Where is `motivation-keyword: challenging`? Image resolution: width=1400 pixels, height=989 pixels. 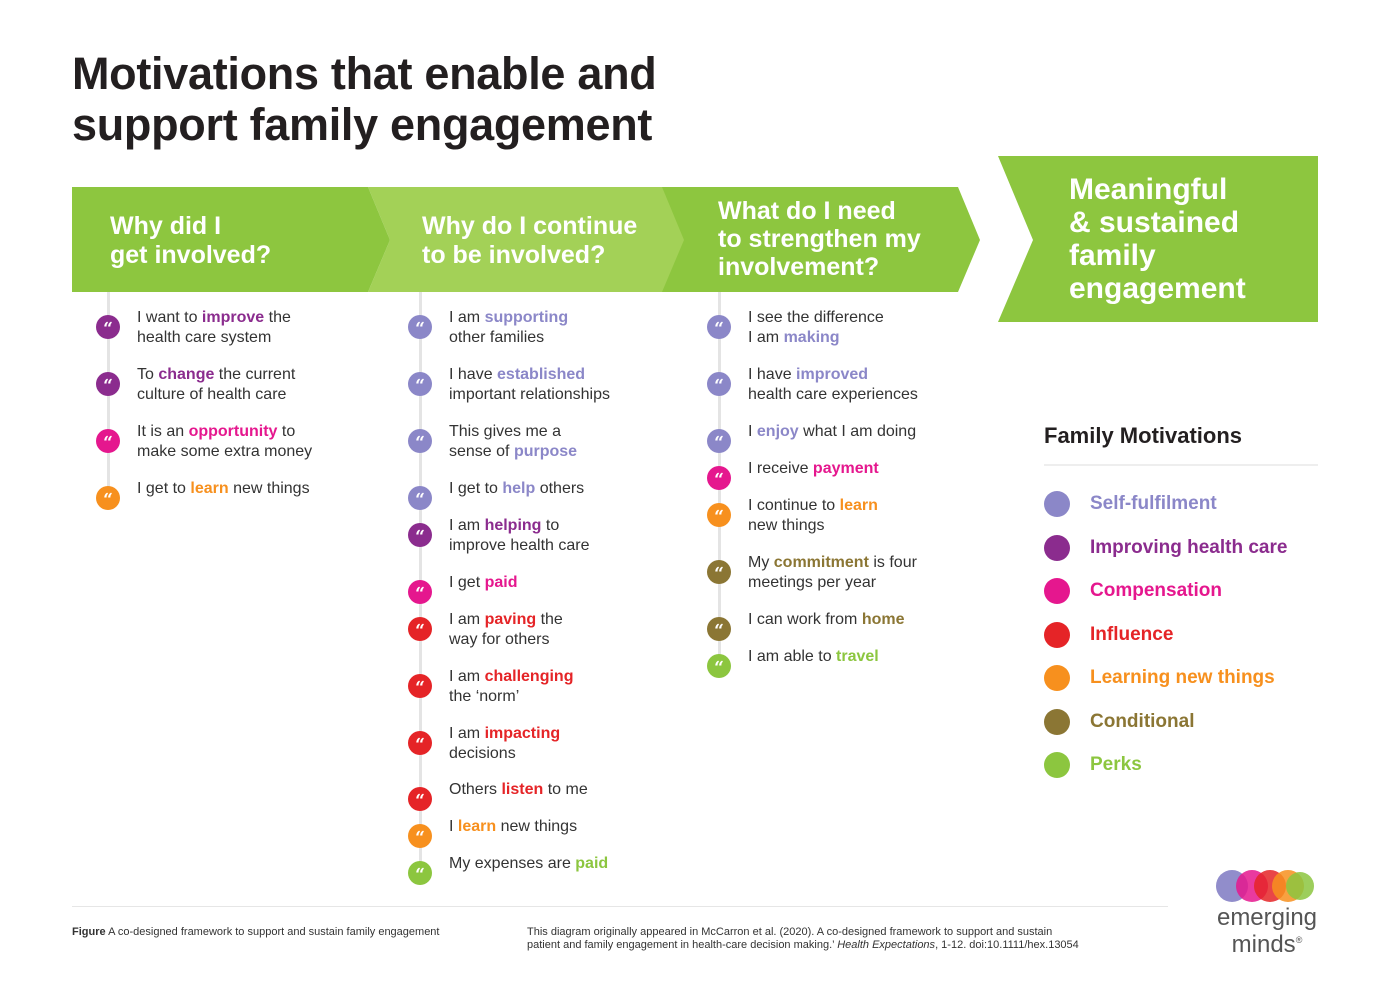 motivation-keyword: challenging is located at coordinates (529, 676).